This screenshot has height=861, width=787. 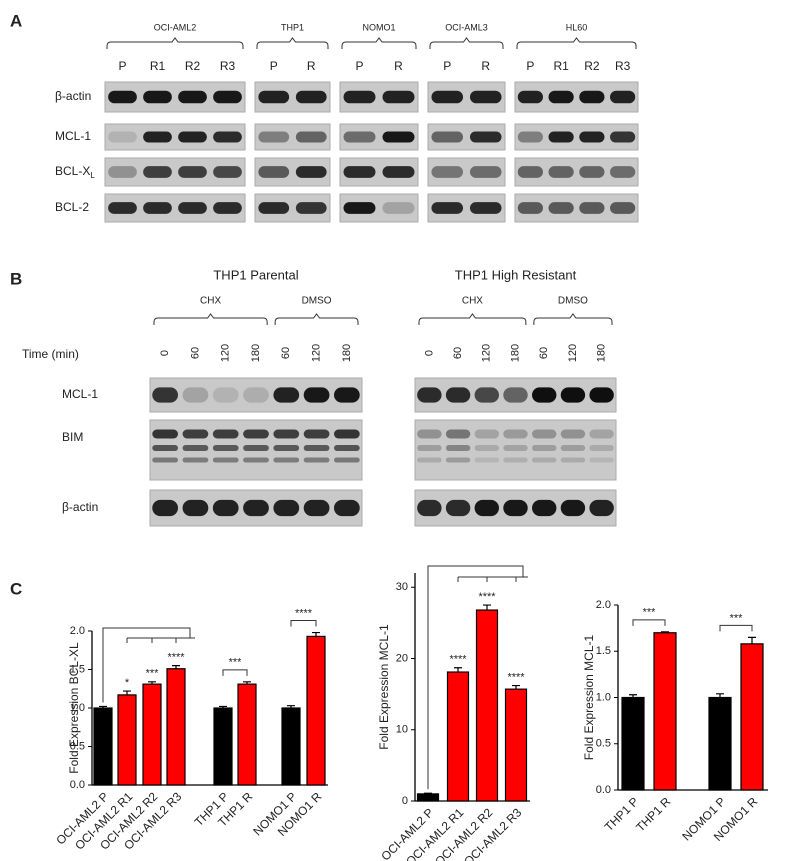 What do you see at coordinates (80, 394) in the screenshot?
I see `protein-label: MCL-1` at bounding box center [80, 394].